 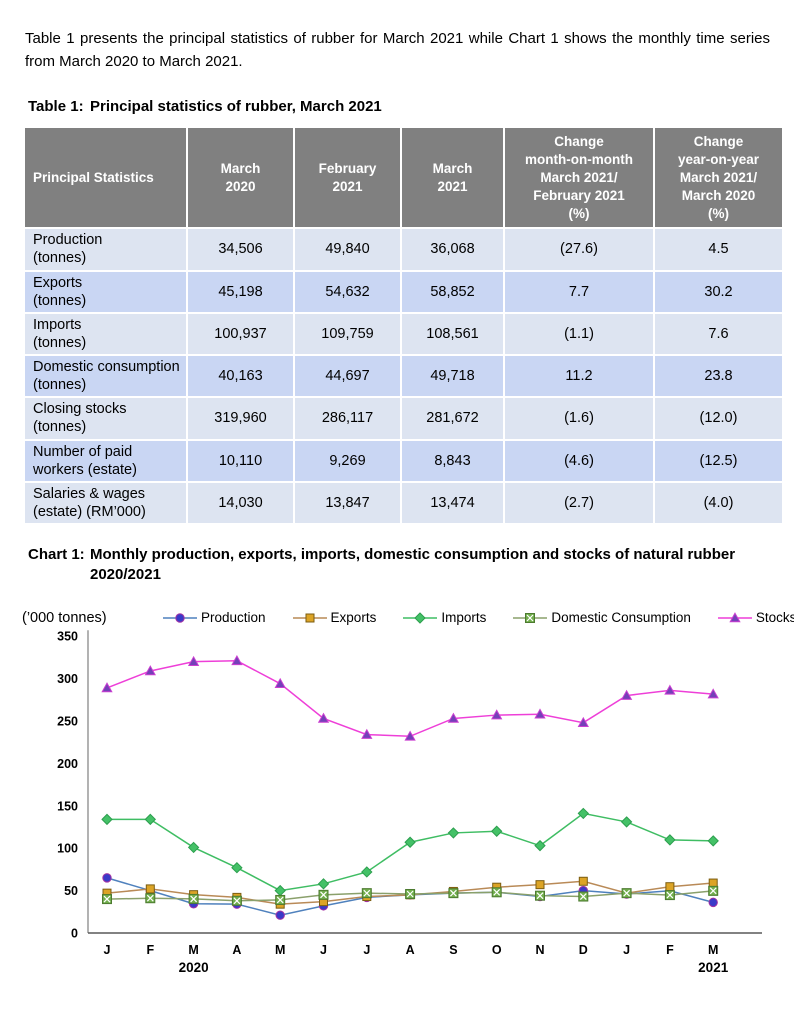 What do you see at coordinates (579, 460) in the screenshot?
I see `cell-value: (4.6)` at bounding box center [579, 460].